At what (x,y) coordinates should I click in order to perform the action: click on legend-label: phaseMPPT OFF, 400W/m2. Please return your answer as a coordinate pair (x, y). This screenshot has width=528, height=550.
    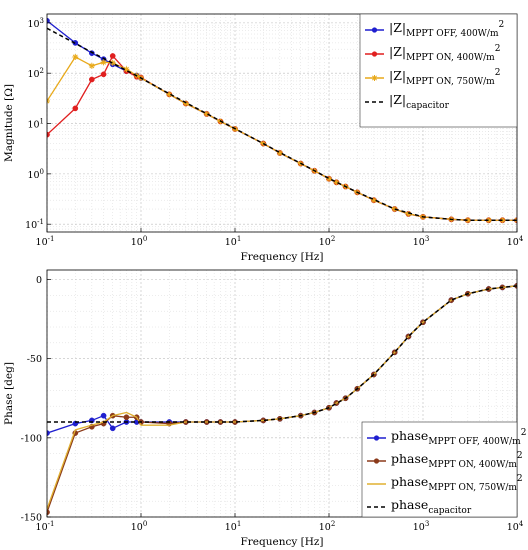
    Looking at the image, I should click on (458, 437).